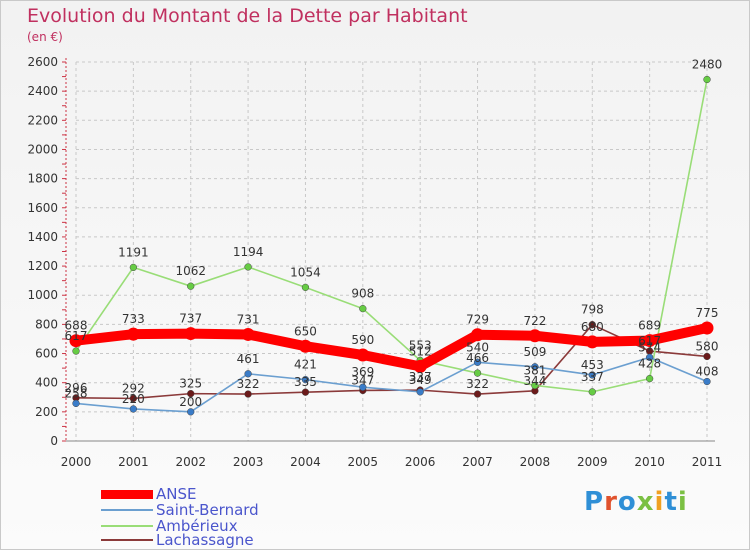 The width and height of the screenshot is (750, 551). Describe the element at coordinates (534, 321) in the screenshot. I see `data-label: 722` at that location.